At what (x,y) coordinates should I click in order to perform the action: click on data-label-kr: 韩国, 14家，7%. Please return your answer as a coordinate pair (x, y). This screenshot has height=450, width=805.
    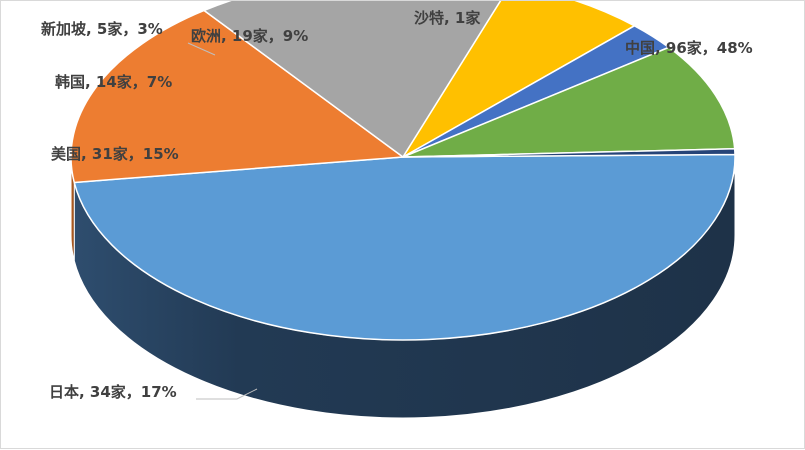
    Looking at the image, I should click on (113, 82).